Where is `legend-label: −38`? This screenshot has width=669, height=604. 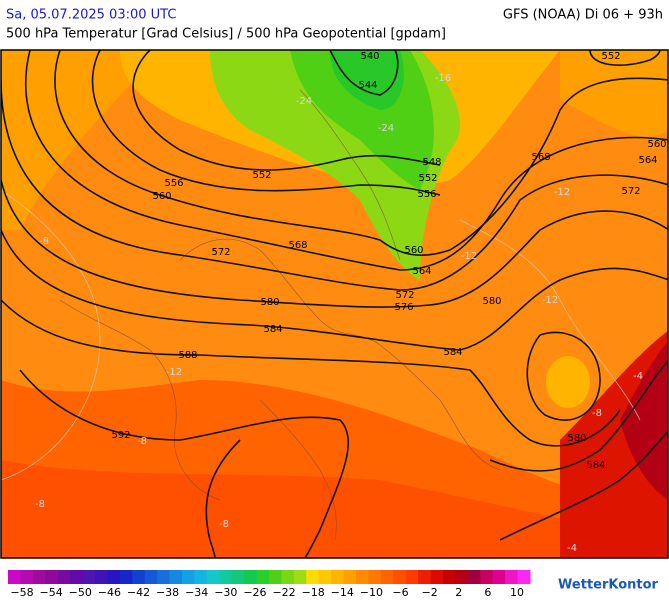 legend-label: −38 is located at coordinates (167, 592).